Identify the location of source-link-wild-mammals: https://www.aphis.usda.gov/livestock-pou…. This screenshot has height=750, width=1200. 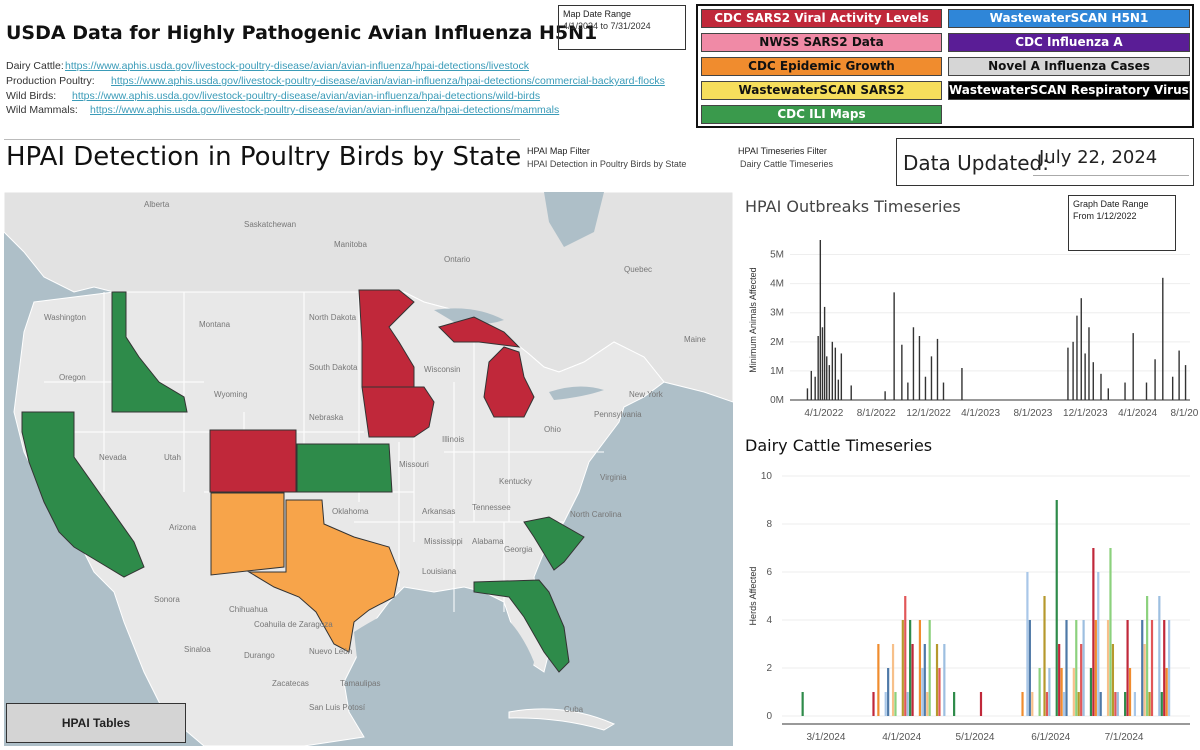
(325, 110).